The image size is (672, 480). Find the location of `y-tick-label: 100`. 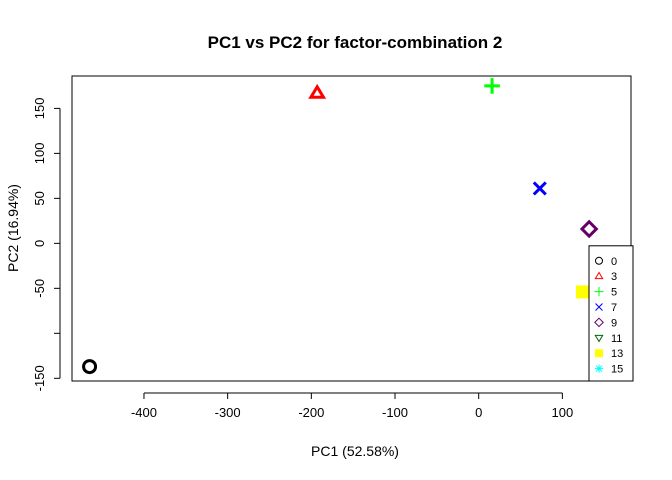

y-tick-label: 100 is located at coordinates (39, 154).